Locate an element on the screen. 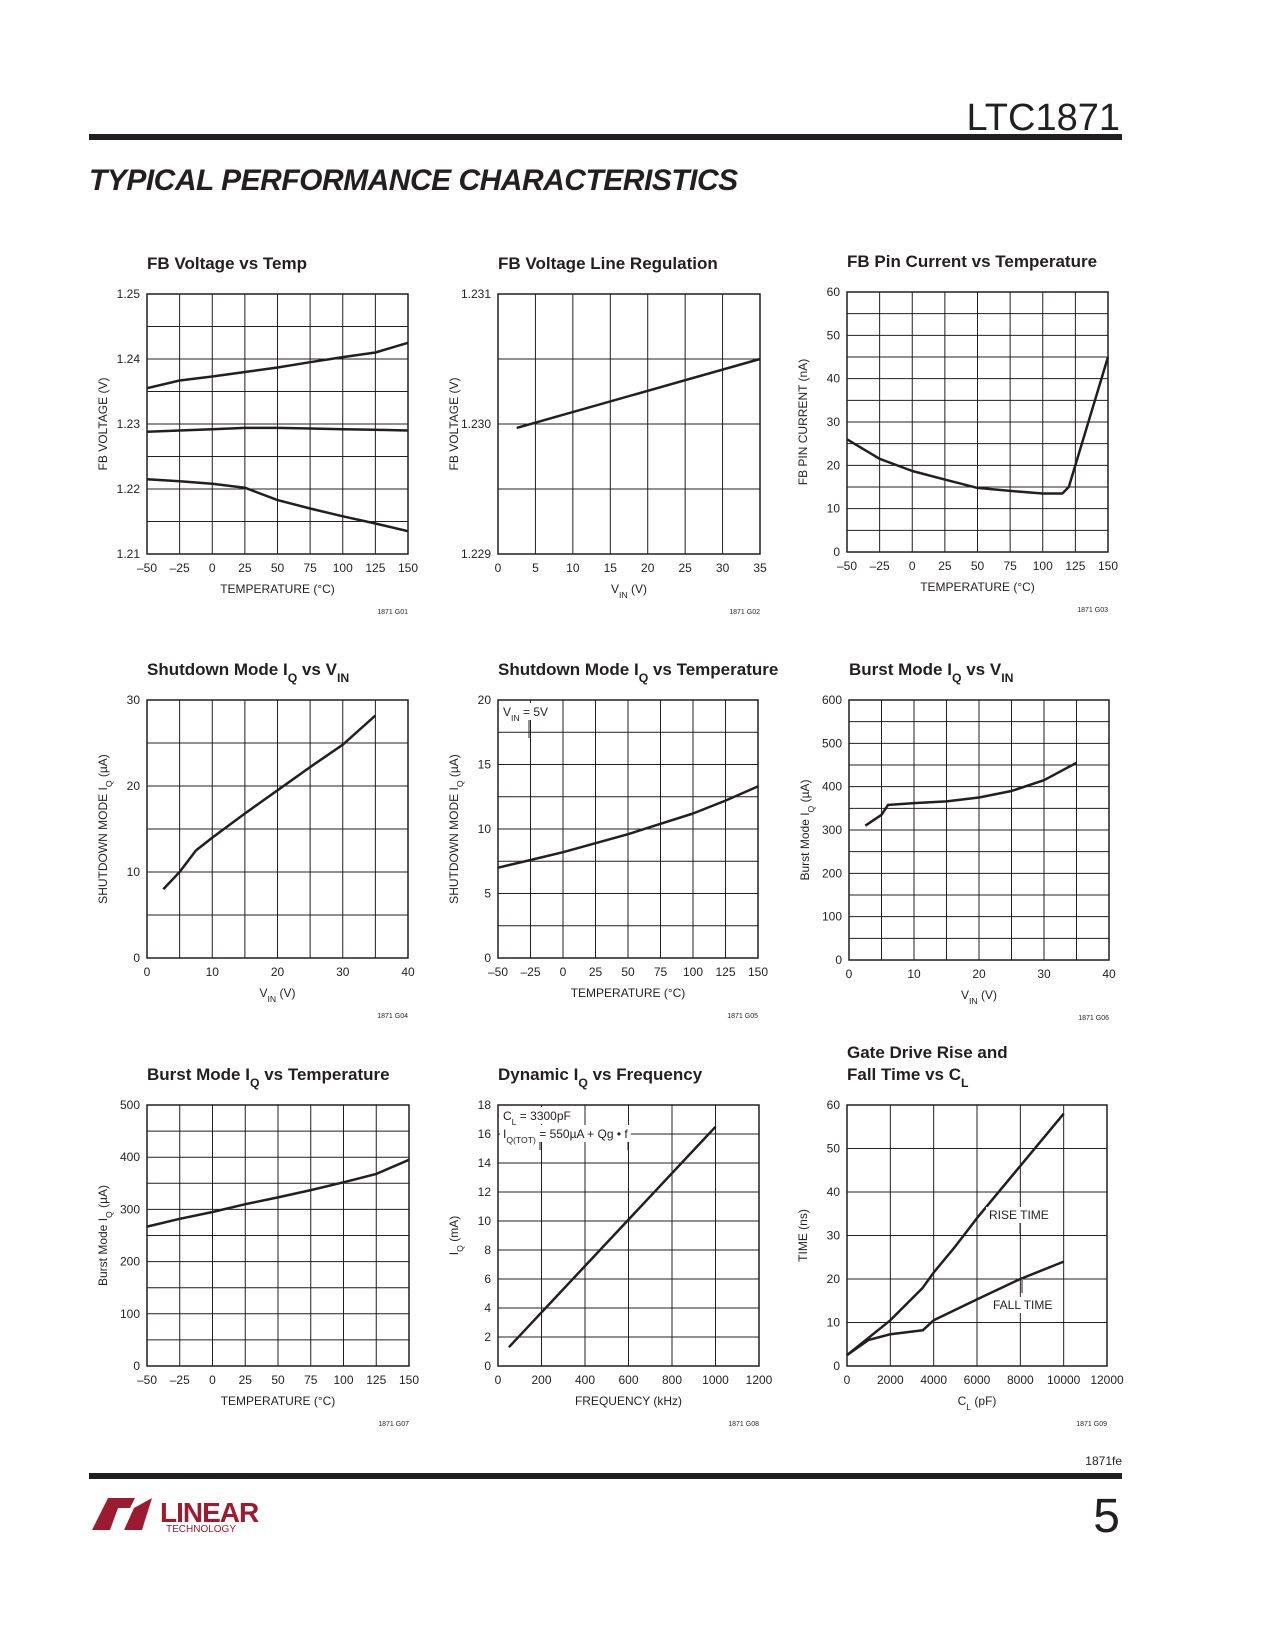 The image size is (1275, 1650). subscript: IN is located at coordinates (973, 1001).